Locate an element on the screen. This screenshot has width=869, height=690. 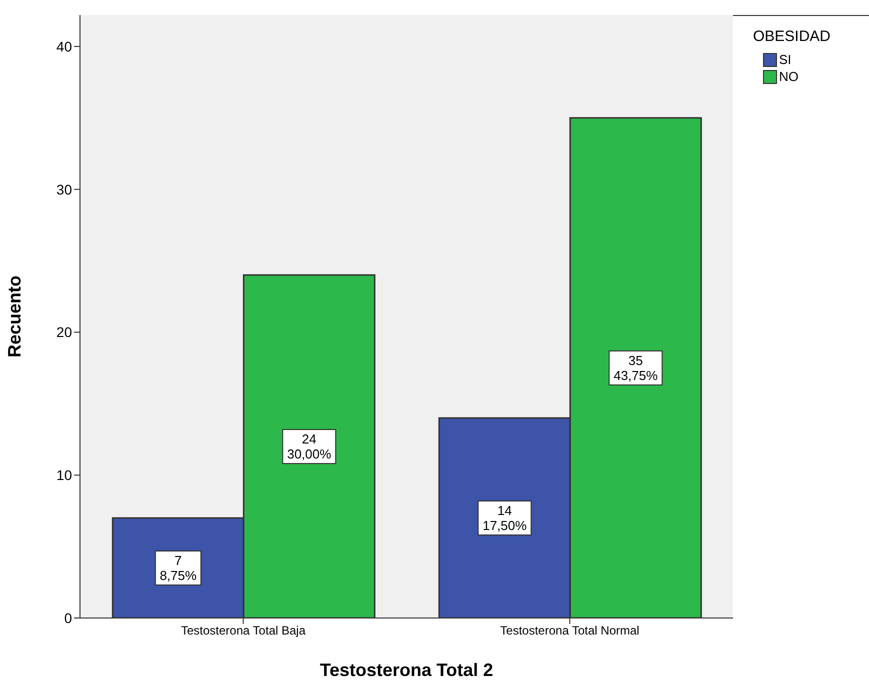
x-axis-title: Testosterona Total 2 is located at coordinates (407, 670).